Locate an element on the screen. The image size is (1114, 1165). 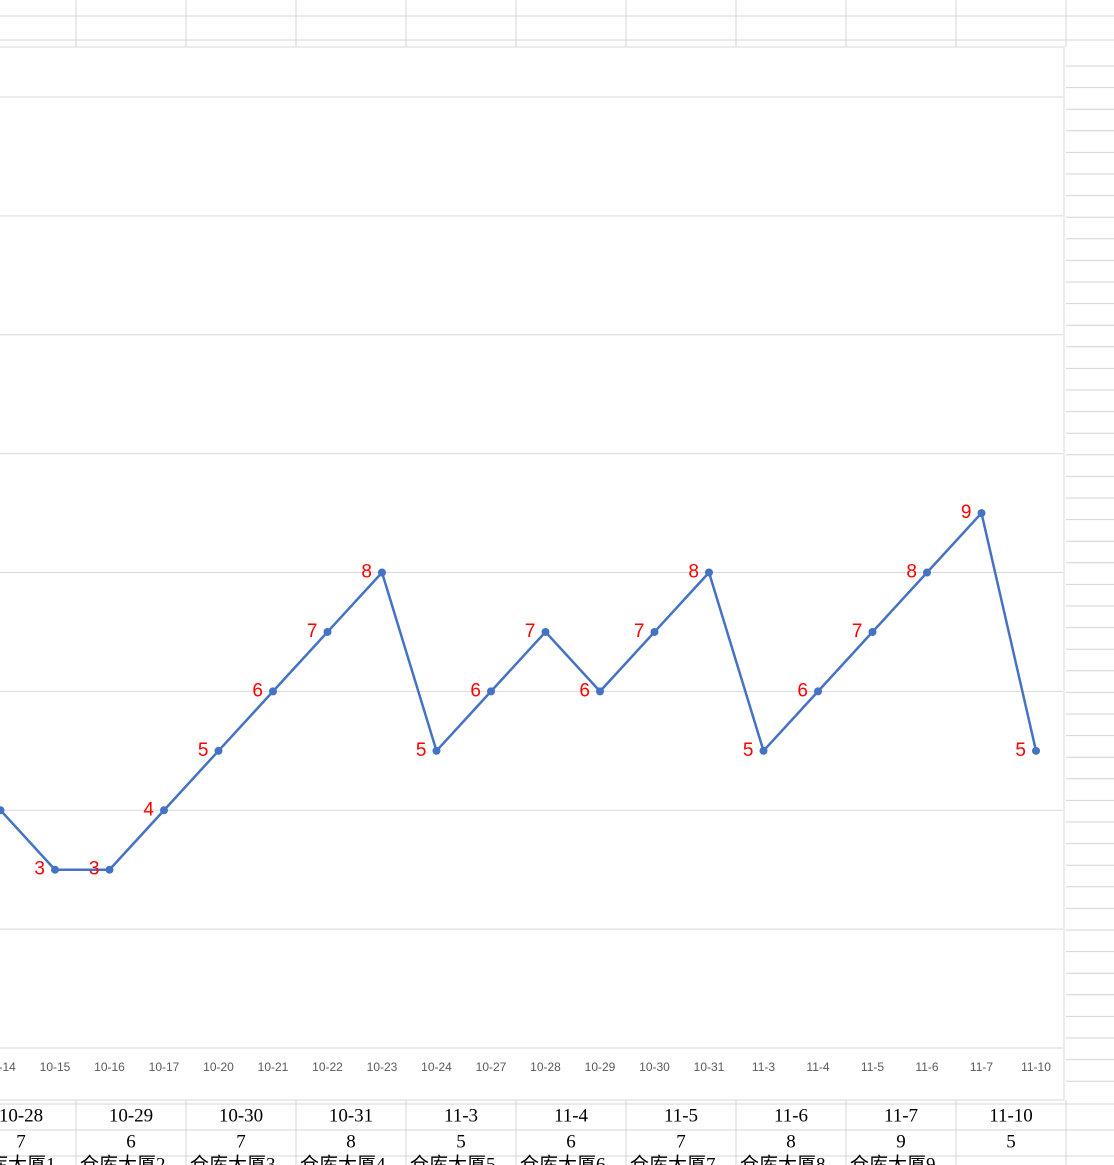
cell-text: 仓库大厦1 is located at coordinates (28, 1159).